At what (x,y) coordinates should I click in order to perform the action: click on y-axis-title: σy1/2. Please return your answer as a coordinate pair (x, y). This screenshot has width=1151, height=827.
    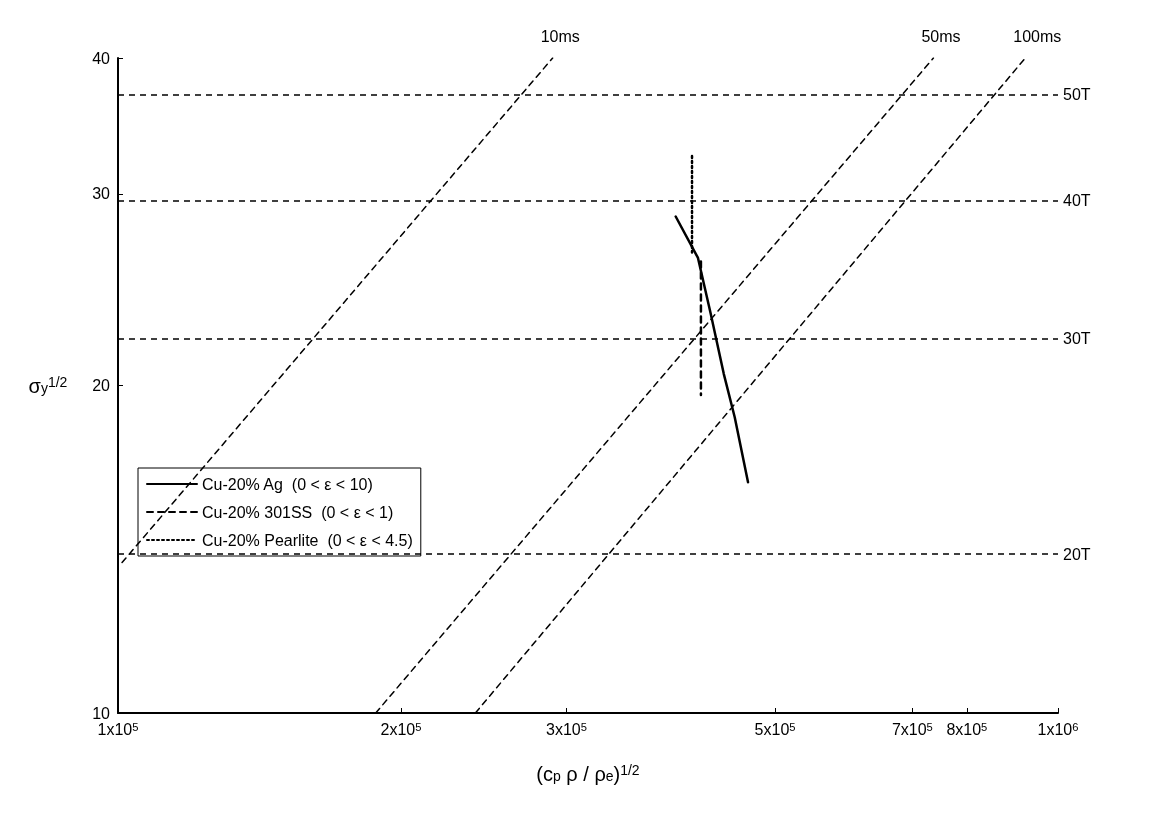
    Looking at the image, I should click on (48, 385).